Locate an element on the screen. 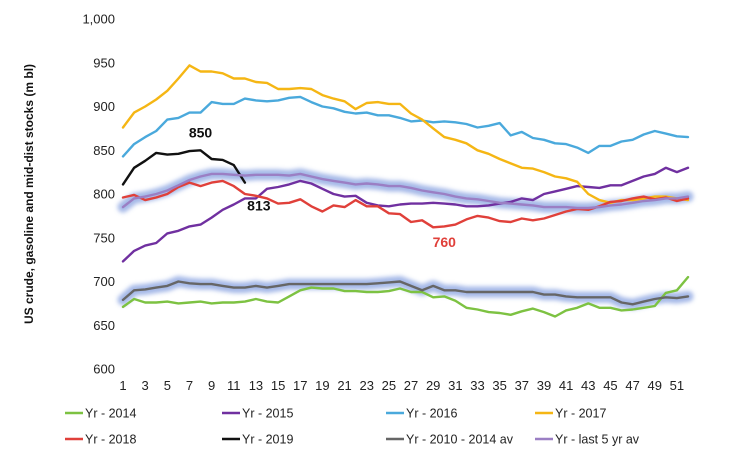 This screenshot has height=460, width=732. x-tick-label: 49 is located at coordinates (655, 385).